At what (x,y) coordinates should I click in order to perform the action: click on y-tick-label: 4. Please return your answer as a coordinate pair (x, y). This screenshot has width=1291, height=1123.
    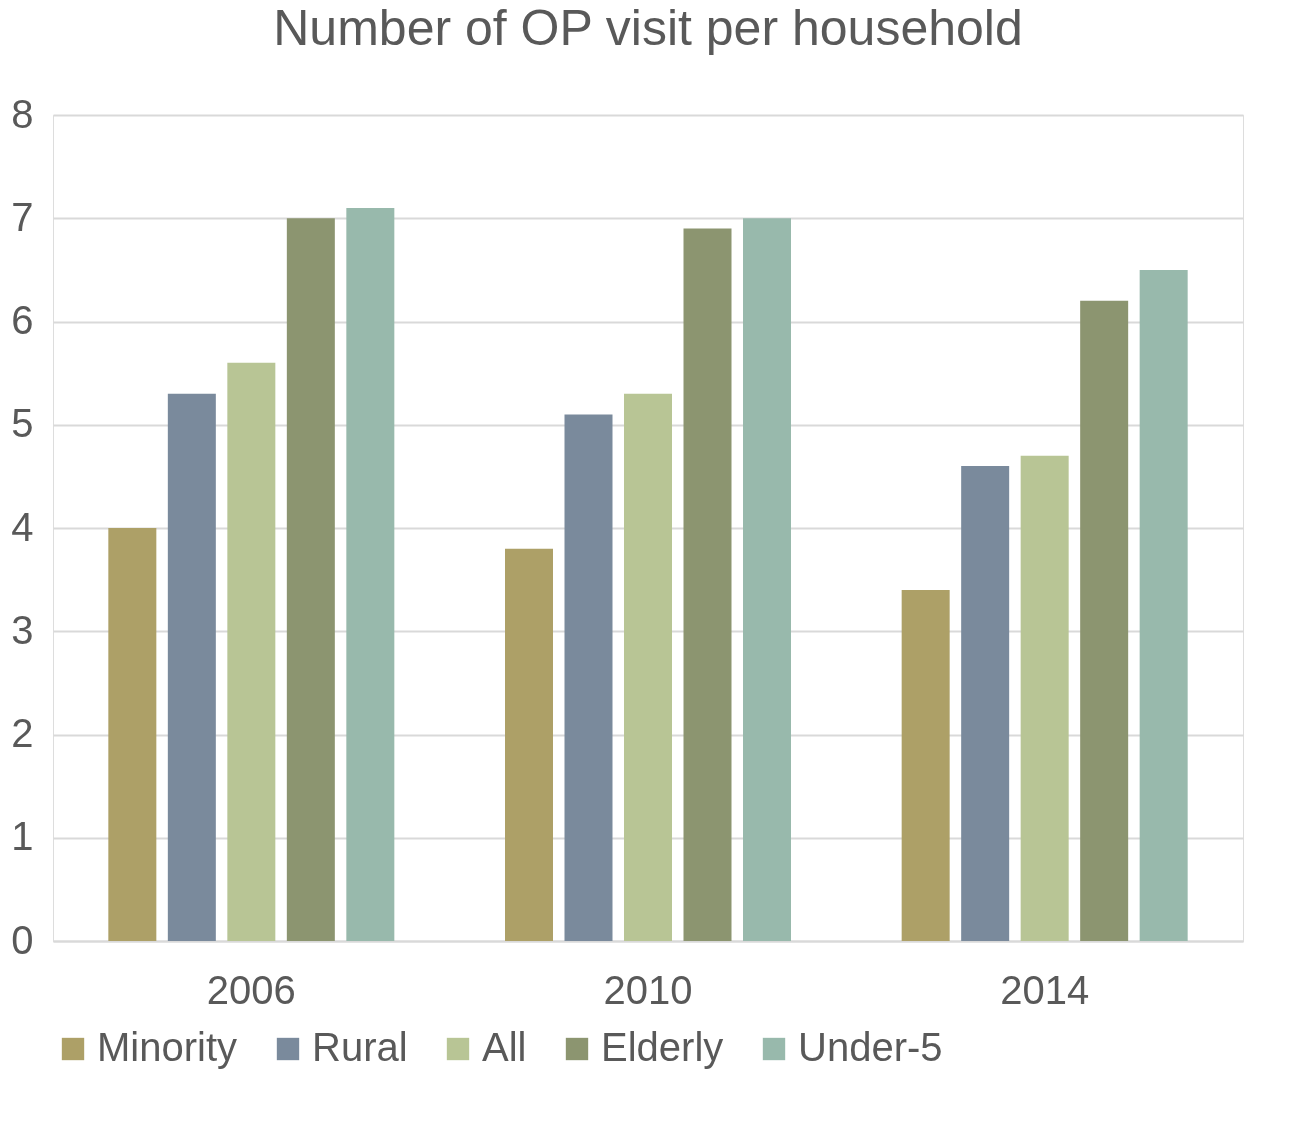
    Looking at the image, I should click on (22, 526).